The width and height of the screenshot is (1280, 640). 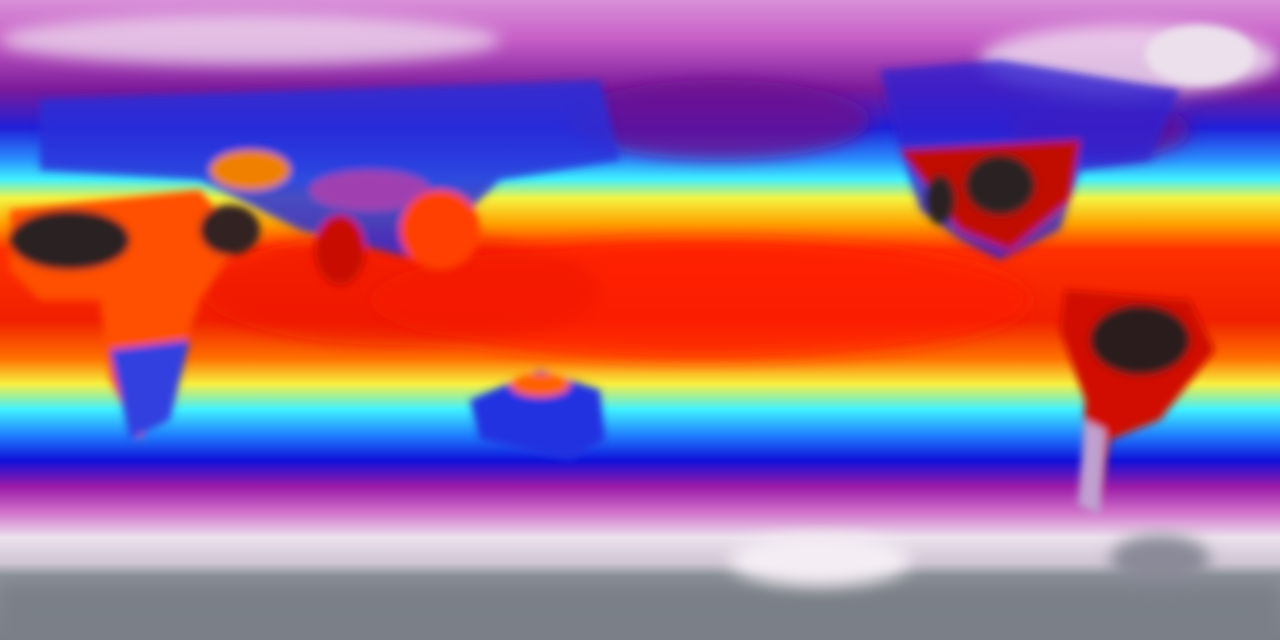 I want to click on greenland-ice, so click(x=1200, y=55).